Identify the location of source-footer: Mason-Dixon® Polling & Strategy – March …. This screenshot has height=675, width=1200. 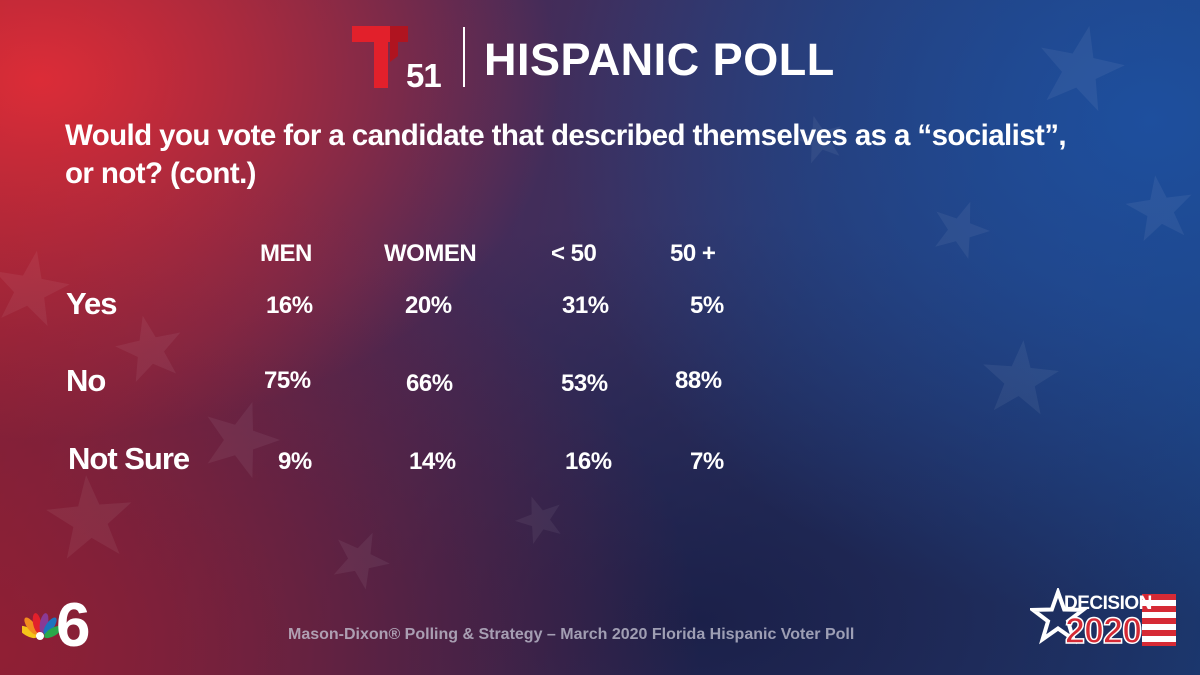
(571, 634).